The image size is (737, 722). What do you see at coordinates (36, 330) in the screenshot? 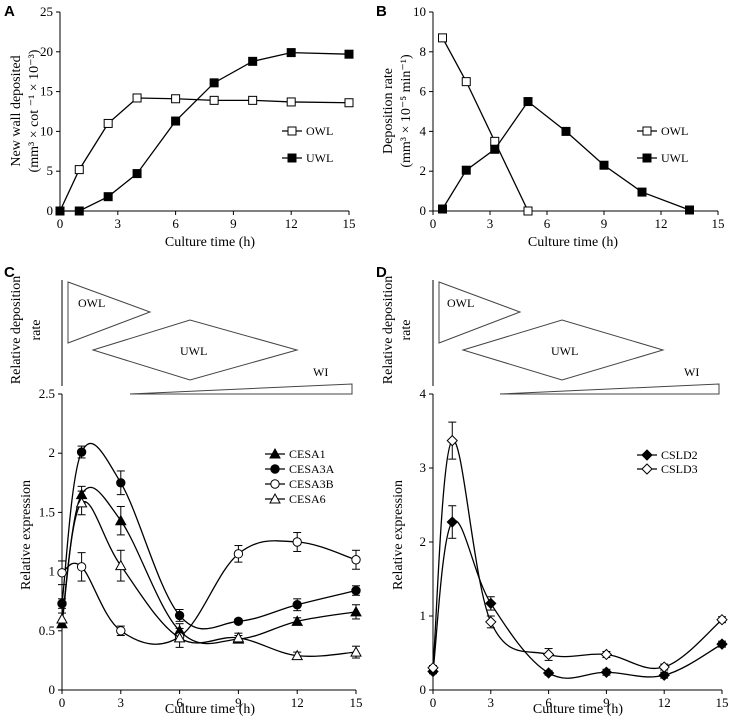
I see `panel-c-top-ylabel-line2: rate` at bounding box center [36, 330].